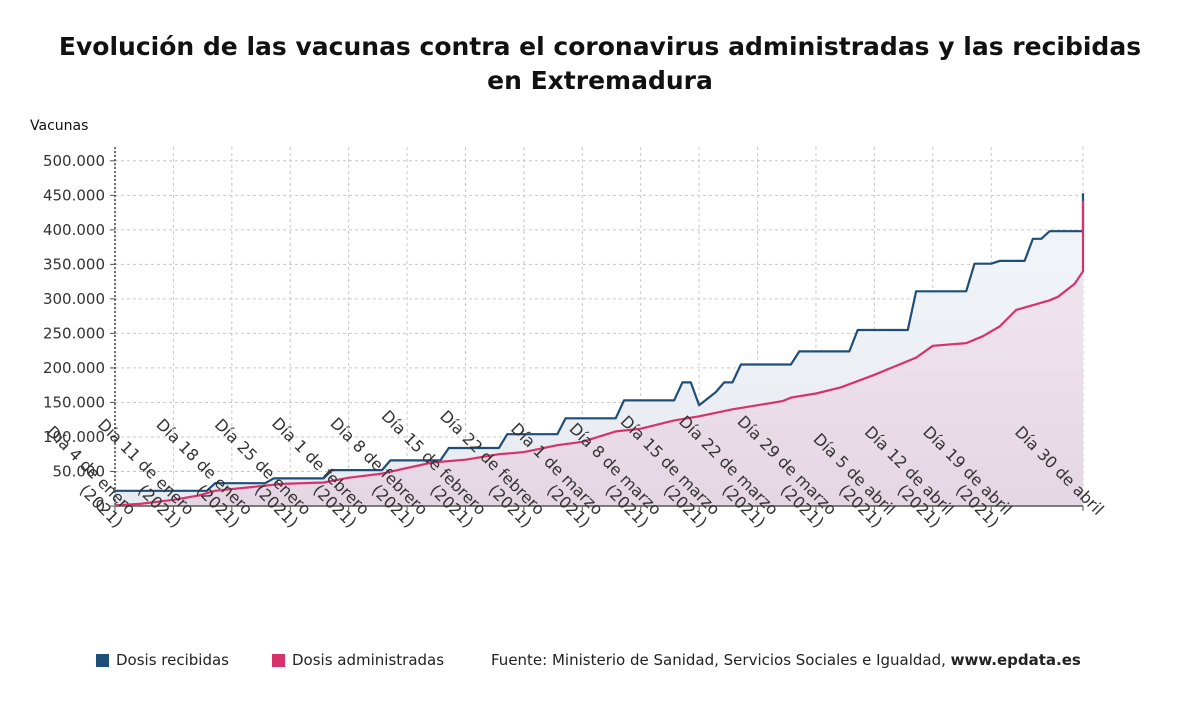 The height and width of the screenshot is (705, 1200). Describe the element at coordinates (74, 161) in the screenshot. I see `y-tick-label: 500.000` at that location.